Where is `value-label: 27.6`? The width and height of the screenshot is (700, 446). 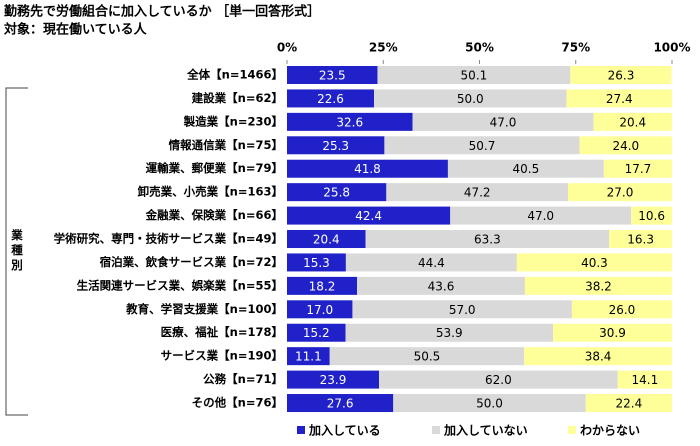
value-label: 27.6 is located at coordinates (340, 404).